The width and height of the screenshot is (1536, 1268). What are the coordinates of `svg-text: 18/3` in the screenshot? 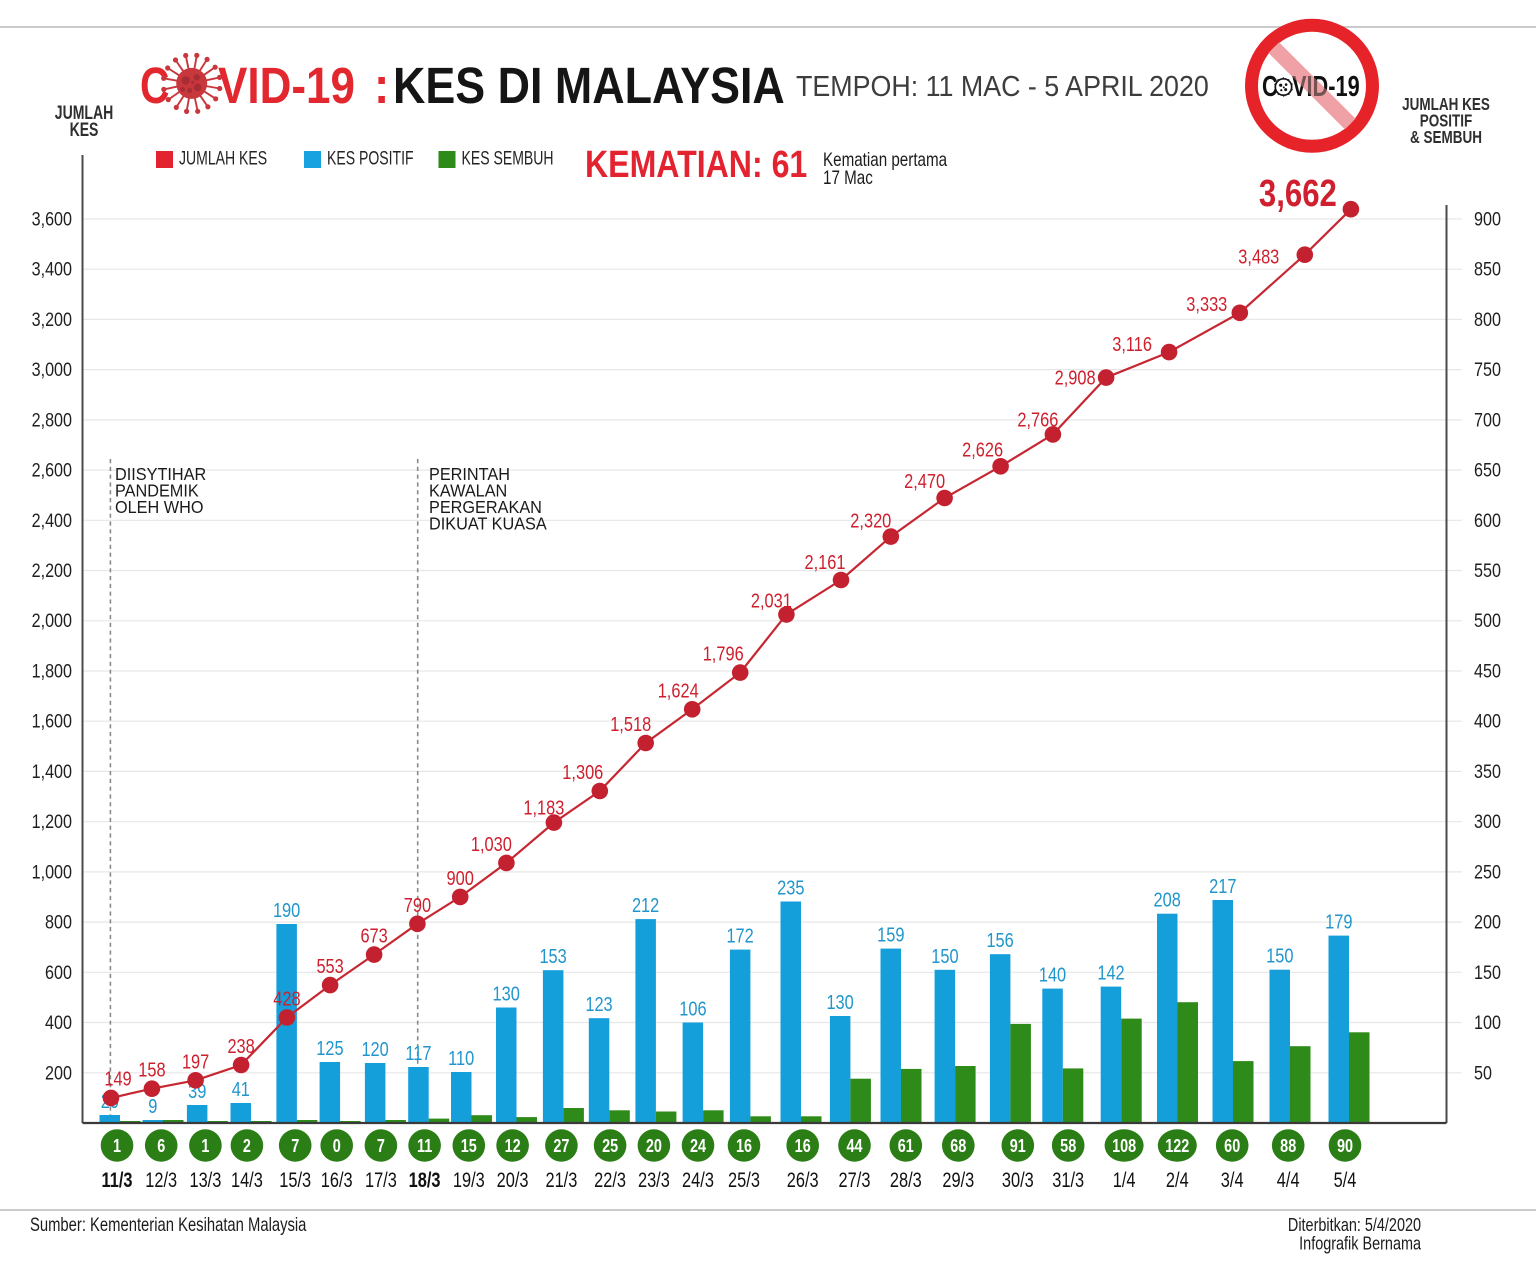 It's located at (425, 1179).